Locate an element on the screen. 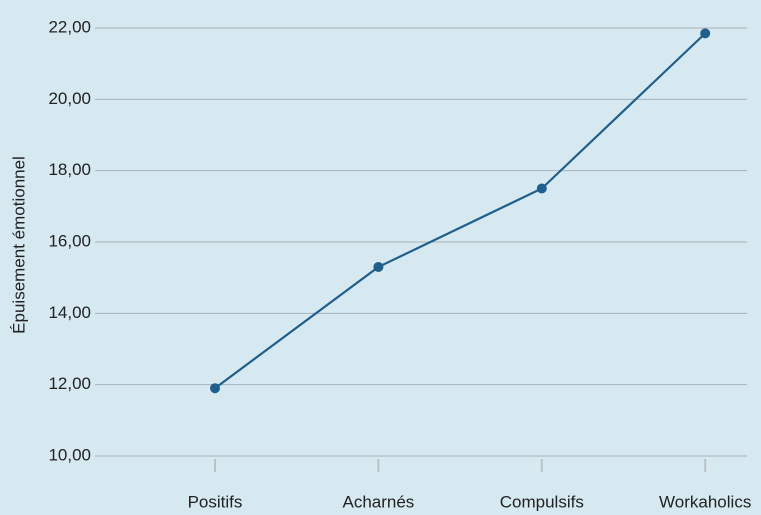 The height and width of the screenshot is (515, 761). x-tick-label: Workaholics is located at coordinates (705, 501).